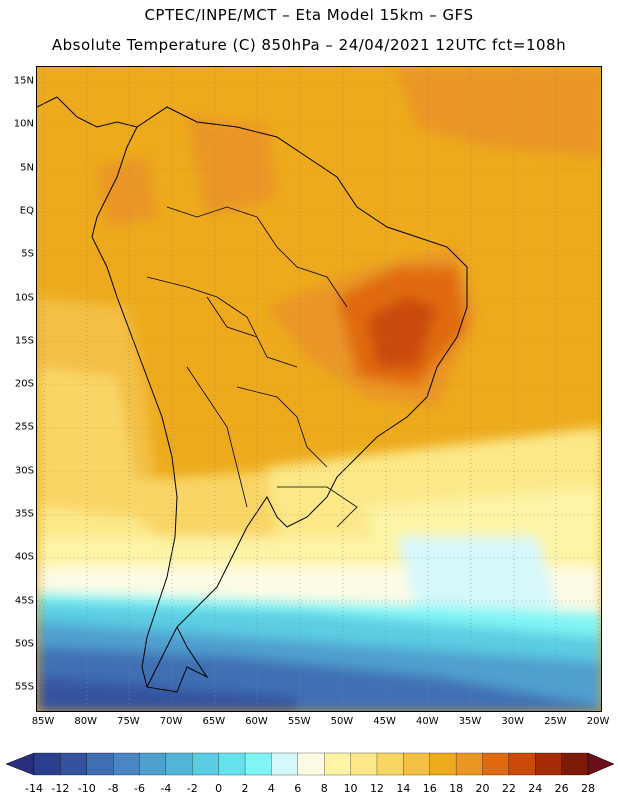  I want to click on longitude-label: 50W, so click(342, 721).